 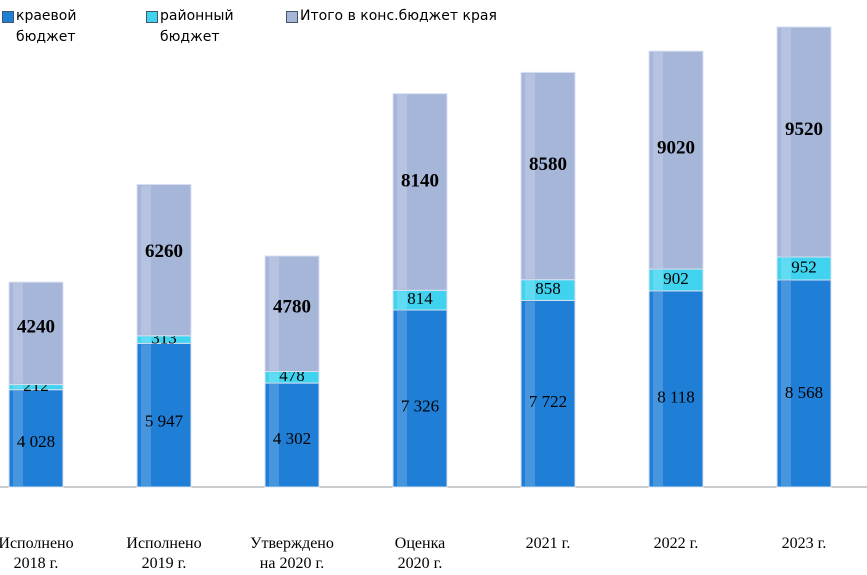 I want to click on data-label: 952, so click(x=804, y=266).